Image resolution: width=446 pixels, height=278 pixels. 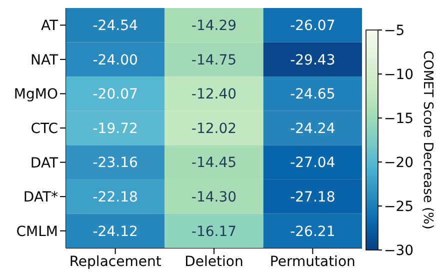 I want to click on x-tick-label: Deletion, so click(x=214, y=262).